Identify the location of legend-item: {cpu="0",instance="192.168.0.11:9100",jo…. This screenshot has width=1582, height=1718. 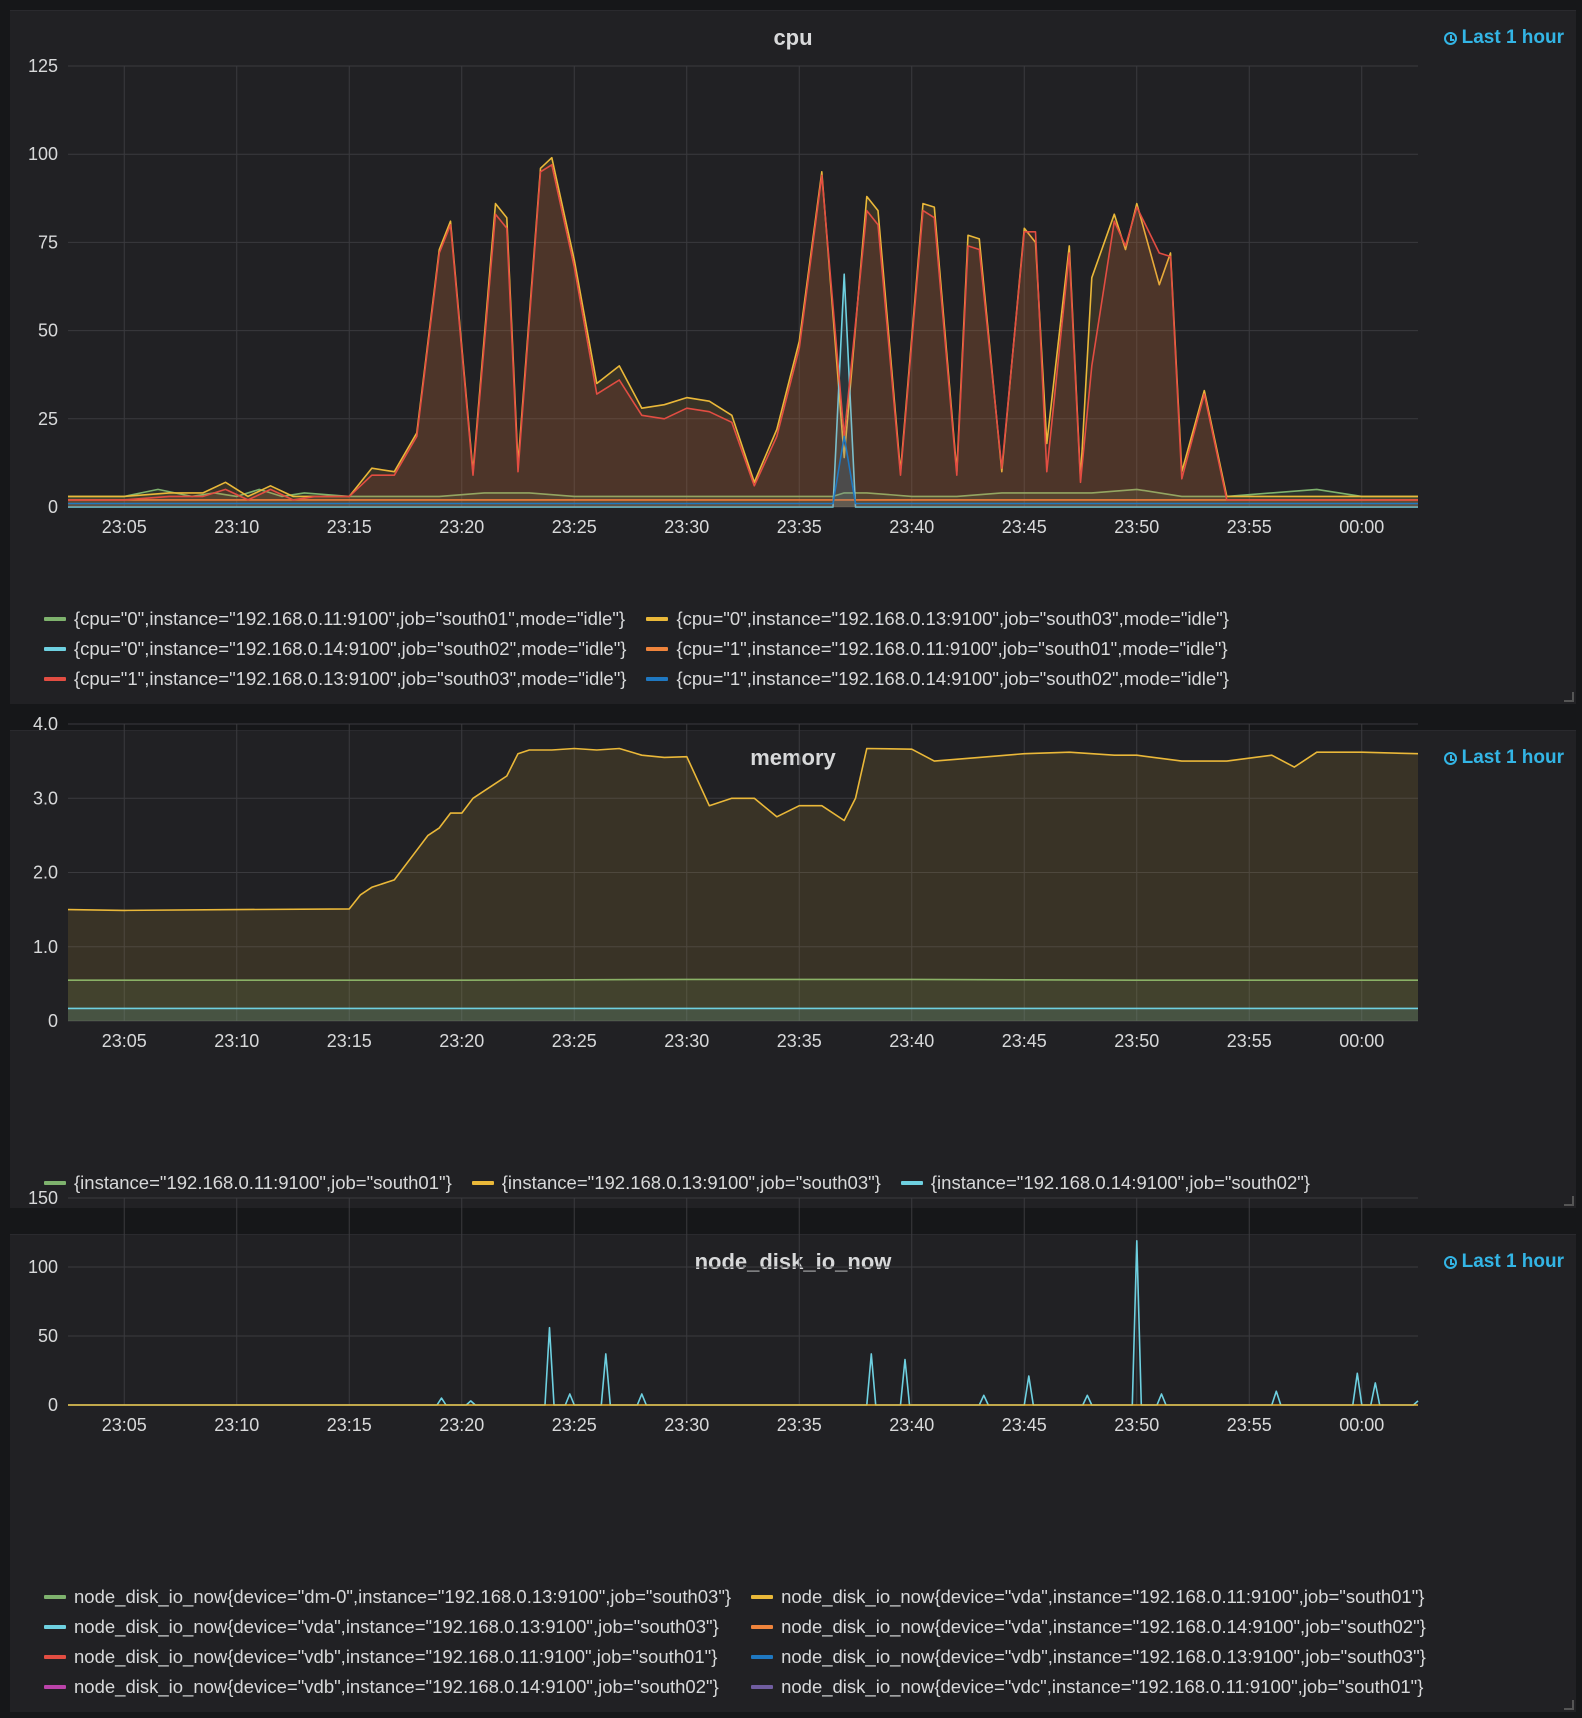
(335, 619).